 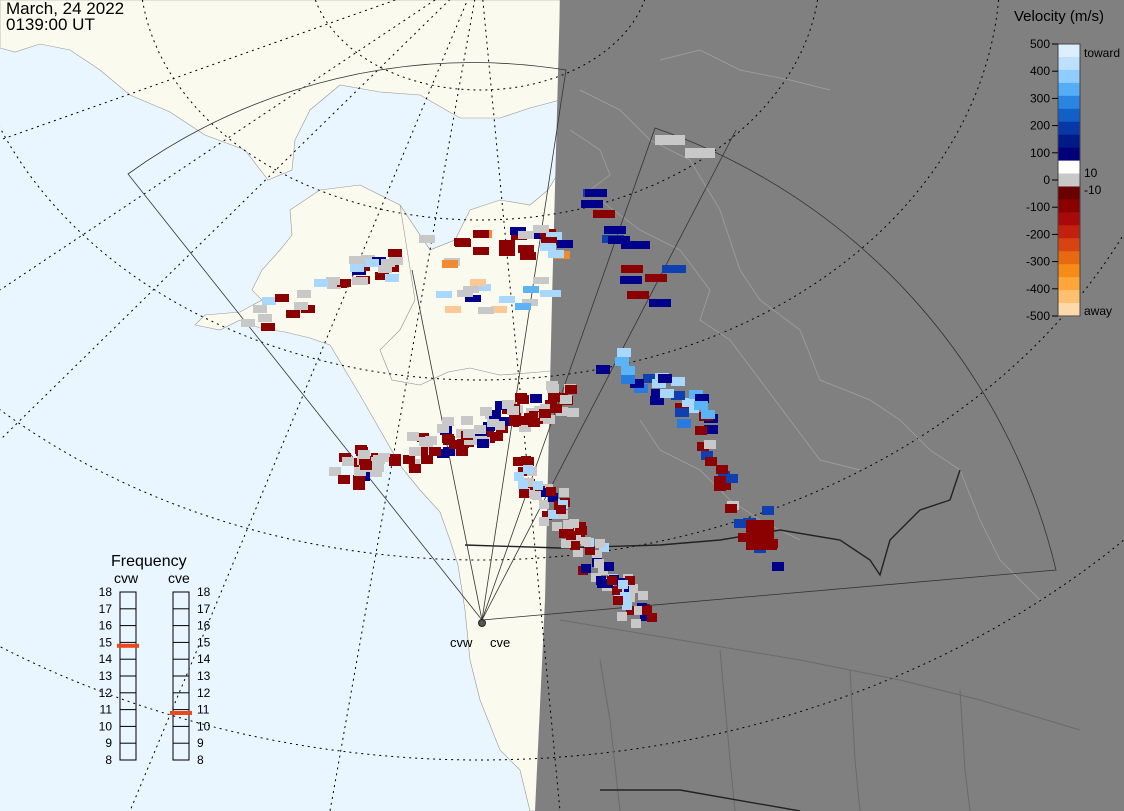 I want to click on frequency-radar-cvw-label: cvw, so click(x=126, y=578).